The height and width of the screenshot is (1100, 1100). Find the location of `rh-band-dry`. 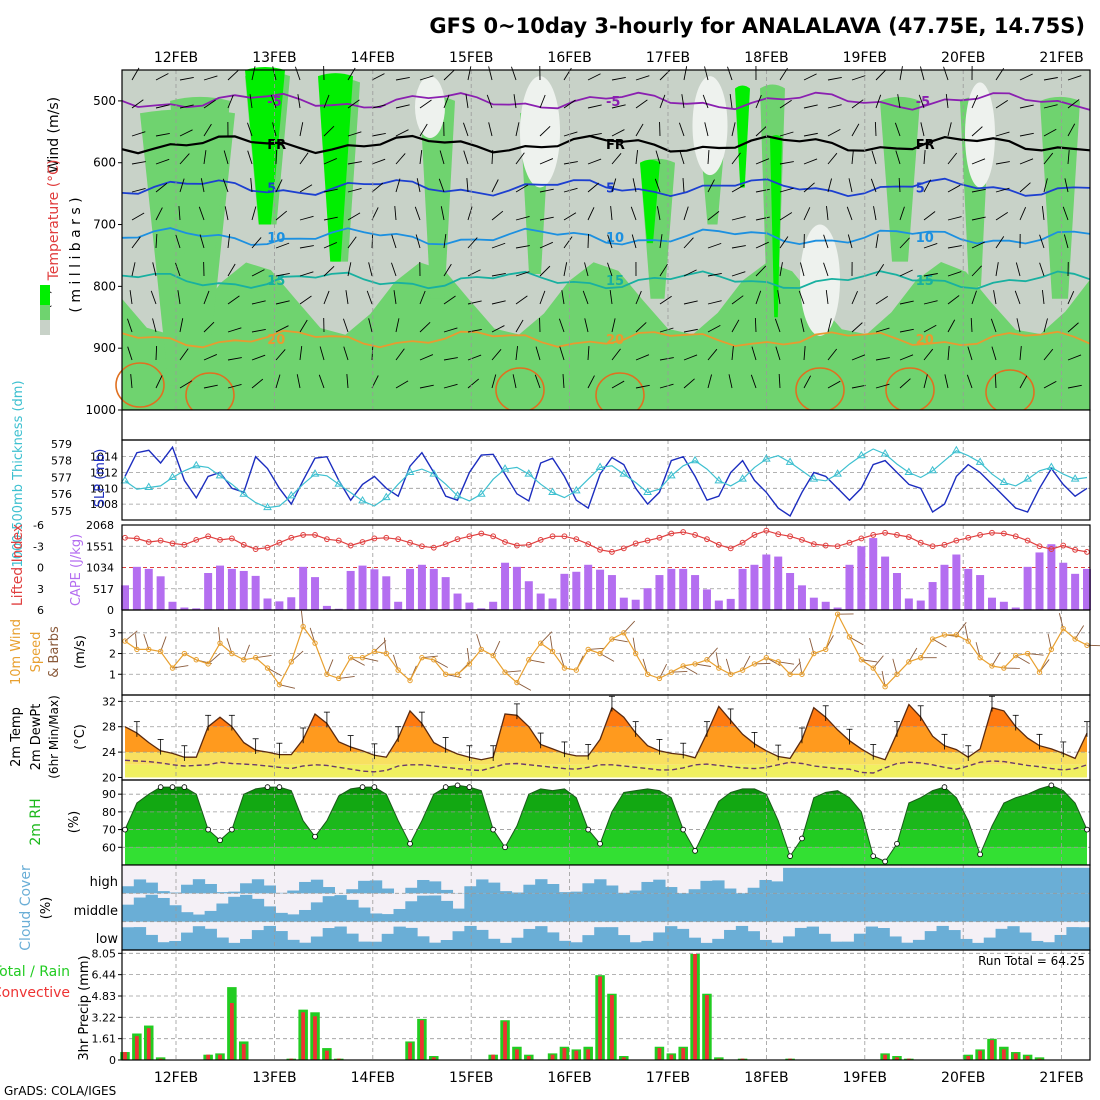

rh-band-dry is located at coordinates (980, 135).